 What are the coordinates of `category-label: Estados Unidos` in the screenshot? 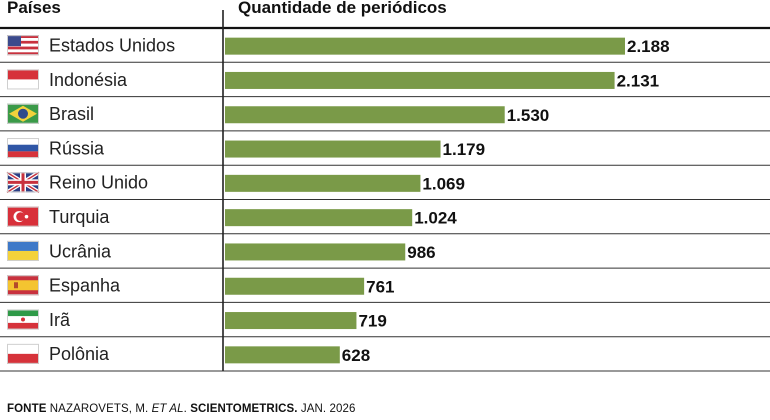 It's located at (112, 45).